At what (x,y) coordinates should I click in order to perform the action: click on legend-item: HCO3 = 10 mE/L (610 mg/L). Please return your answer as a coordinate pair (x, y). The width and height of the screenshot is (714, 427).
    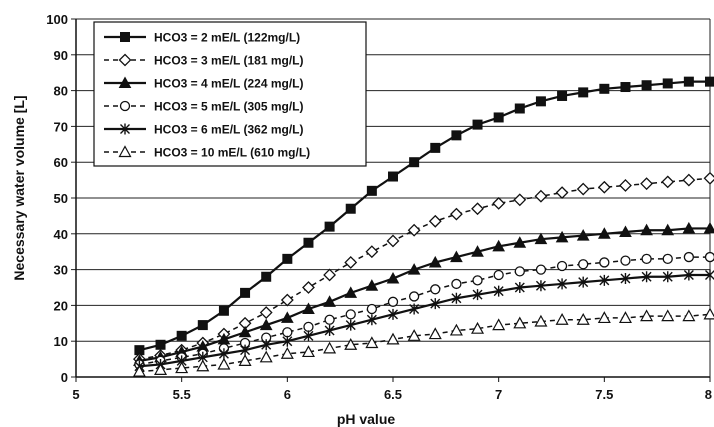
    Looking at the image, I should click on (207, 152).